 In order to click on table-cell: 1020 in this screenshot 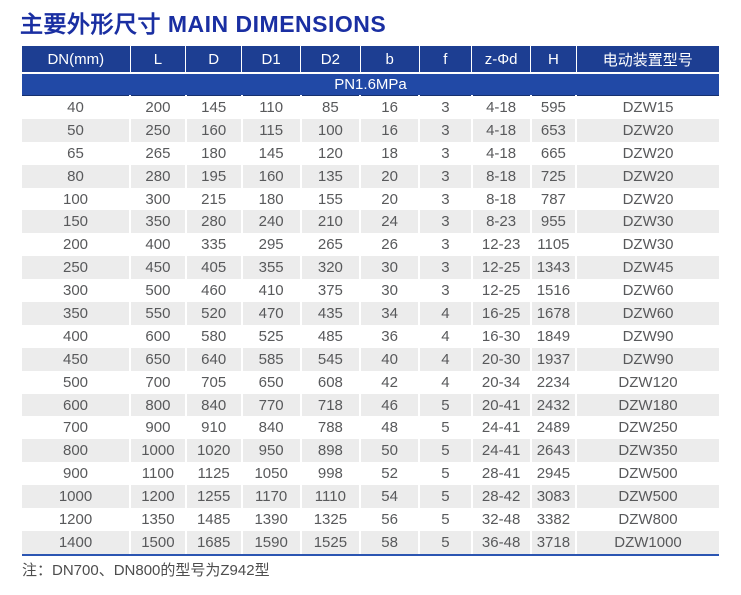, I will do `click(213, 451)`.